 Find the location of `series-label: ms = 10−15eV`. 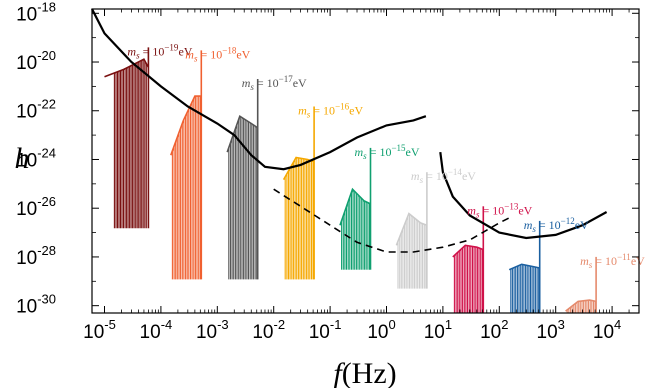

series-label: ms = 10−15eV is located at coordinates (387, 152).